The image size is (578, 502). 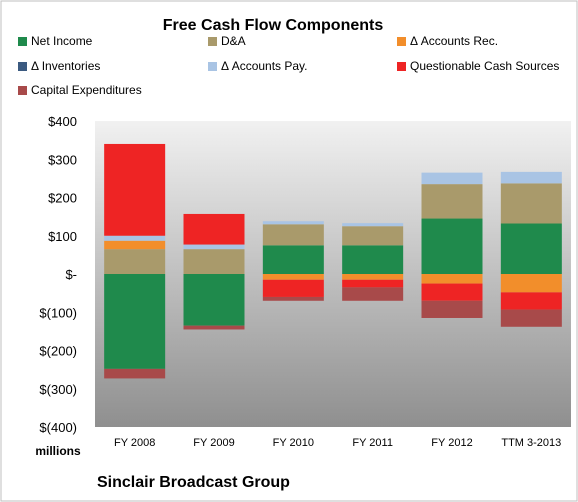 What do you see at coordinates (531, 443) in the screenshot?
I see `x-tick-label: TTM 3-2013` at bounding box center [531, 443].